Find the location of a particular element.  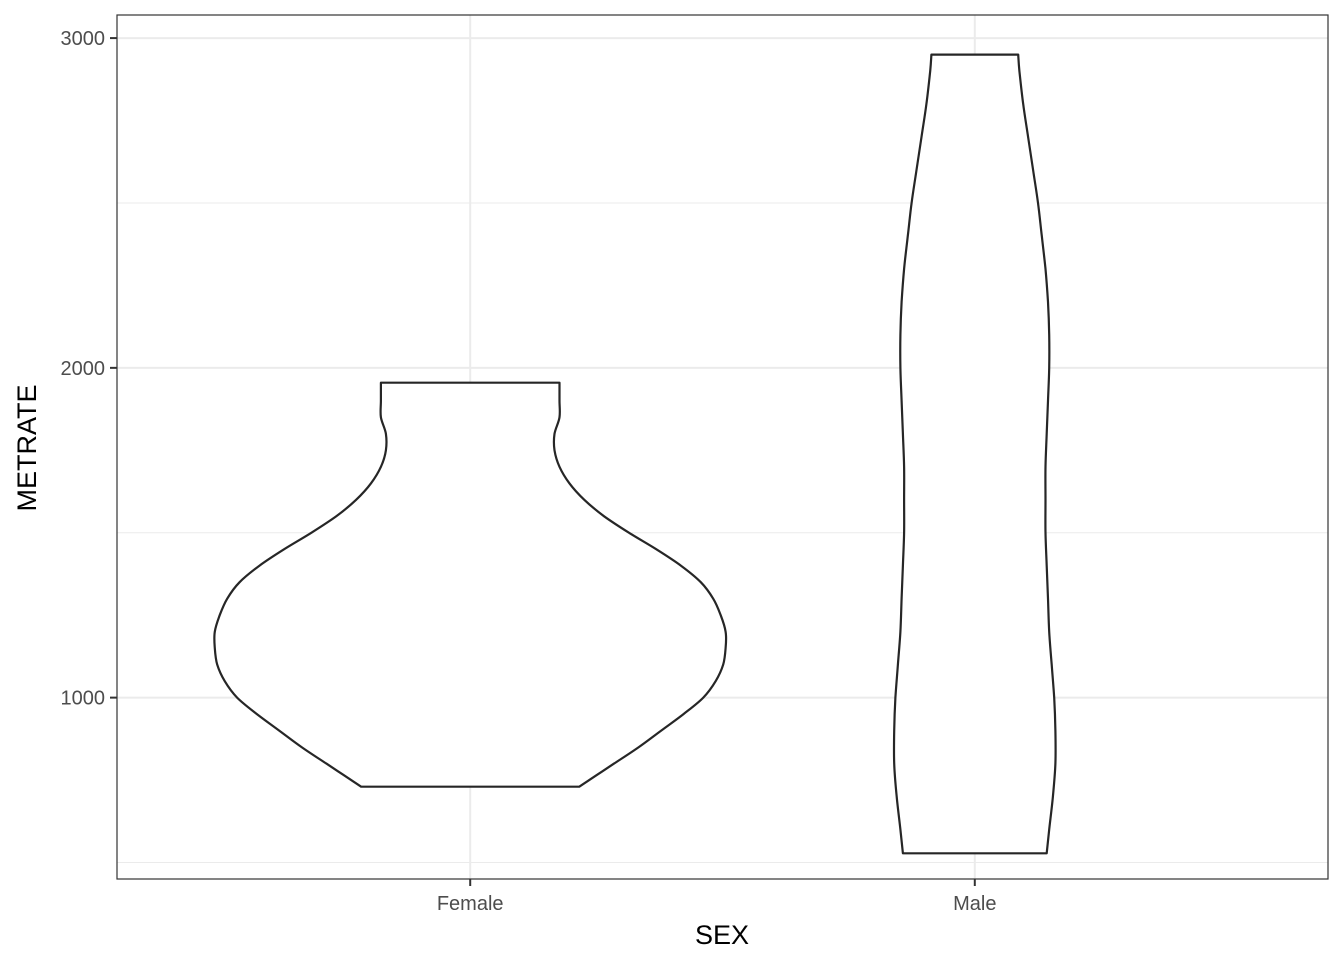

y-tick-label: 2000 is located at coordinates (83, 369).